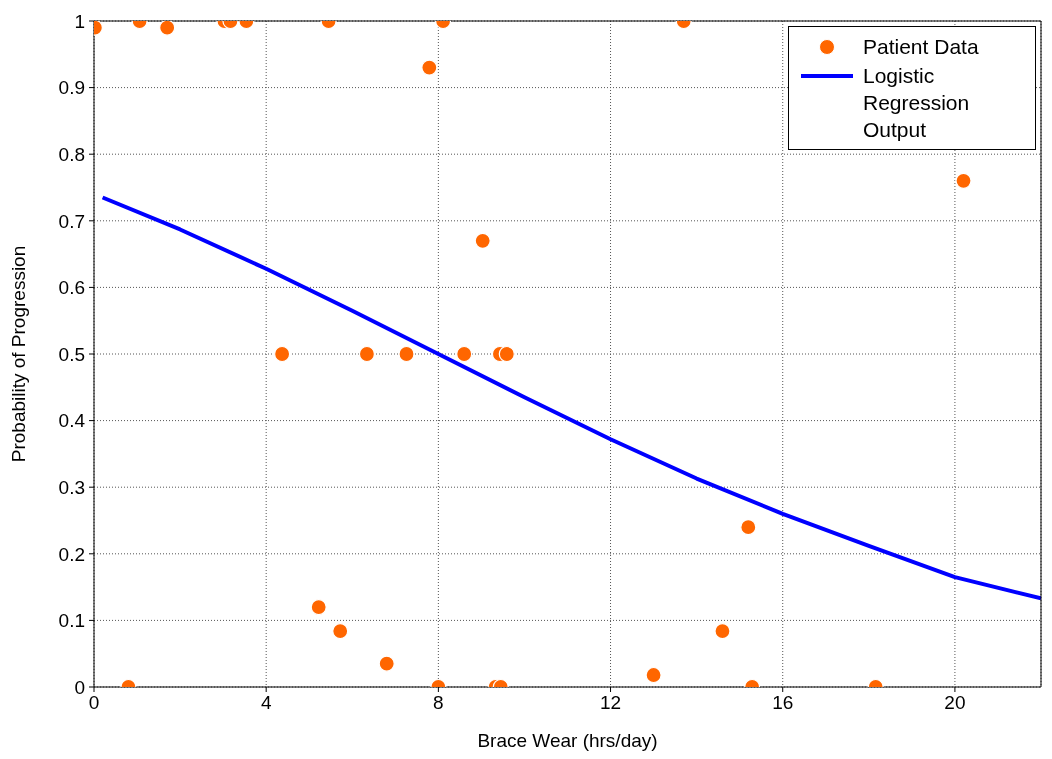  What do you see at coordinates (71, 487) in the screenshot?
I see `y-tick-label: 0.3` at bounding box center [71, 487].